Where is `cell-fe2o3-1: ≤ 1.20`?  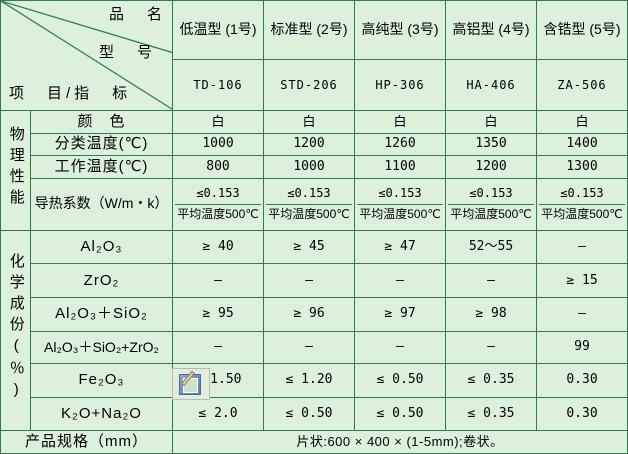 cell-fe2o3-1: ≤ 1.20 is located at coordinates (309, 380).